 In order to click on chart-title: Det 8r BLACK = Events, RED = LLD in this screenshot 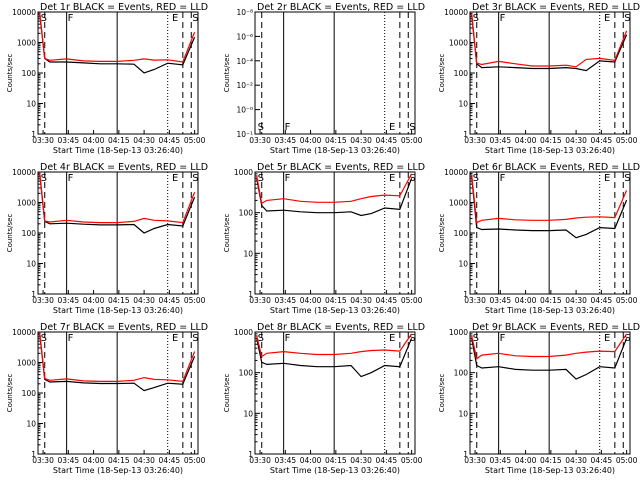, I will do `click(341, 327)`.